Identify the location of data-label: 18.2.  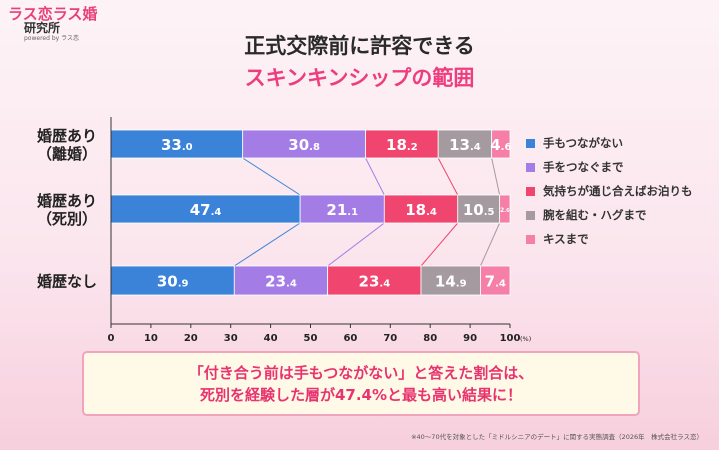
(402, 145).